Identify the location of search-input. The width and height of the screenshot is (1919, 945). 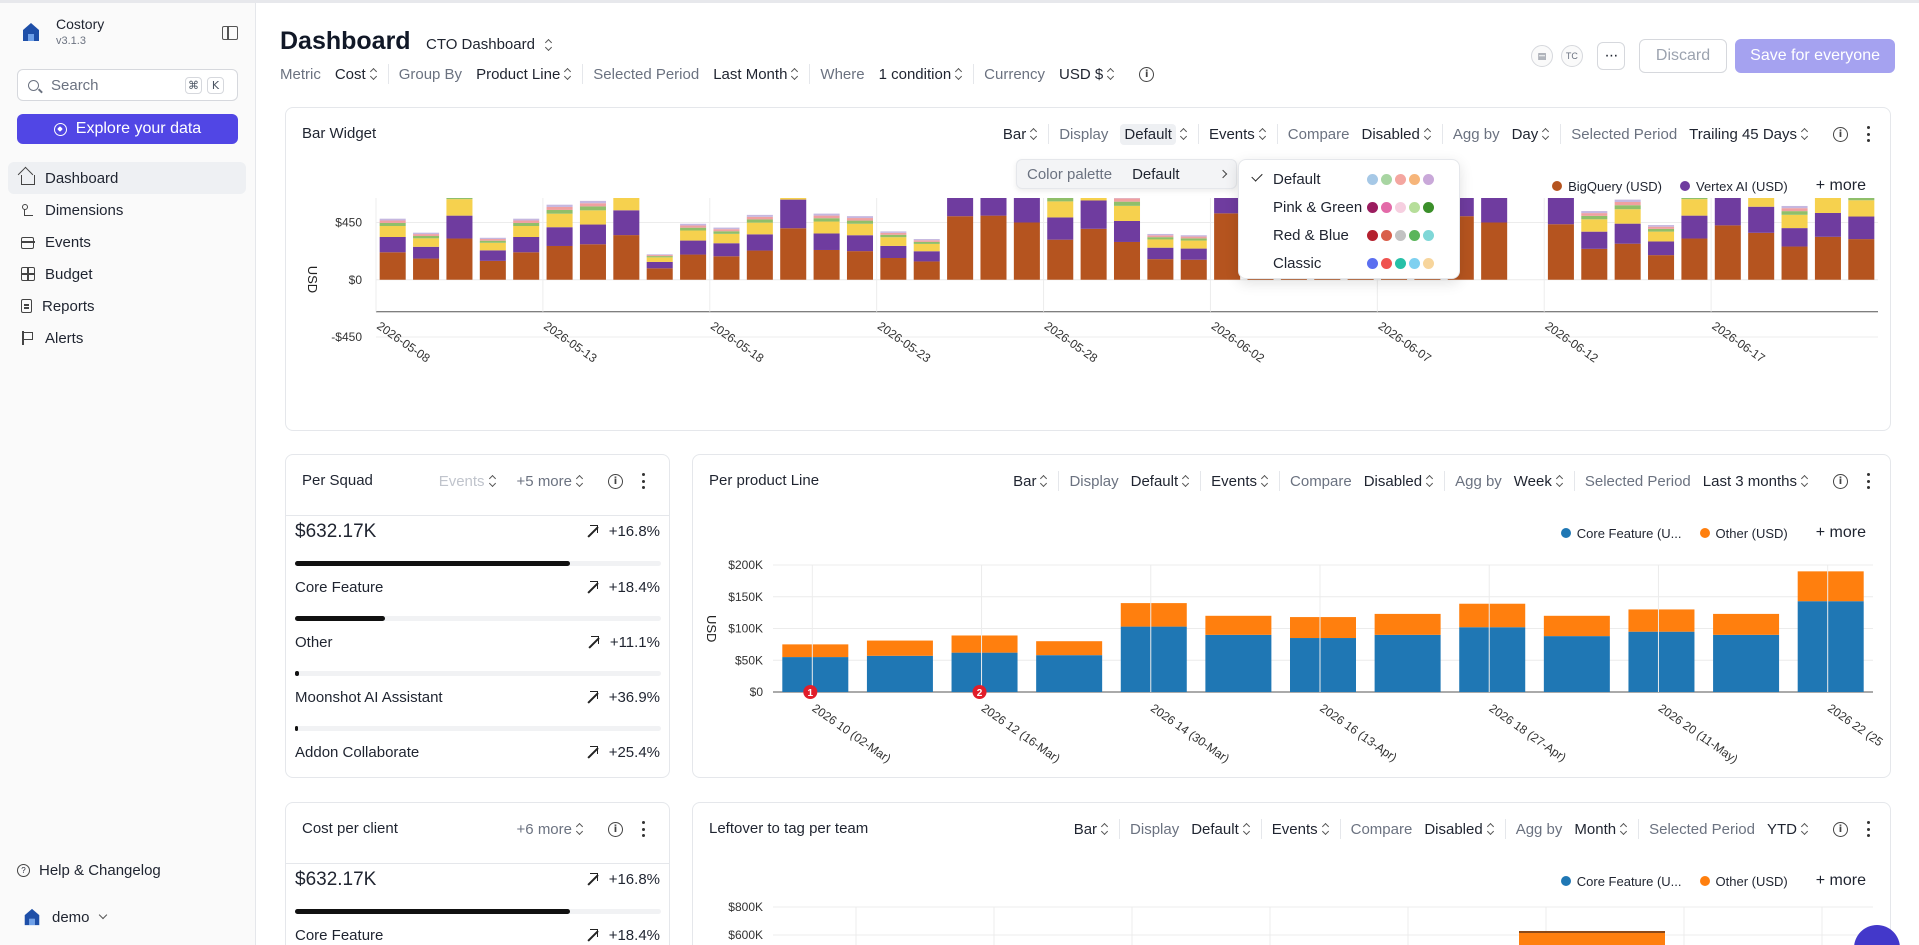
(111, 85).